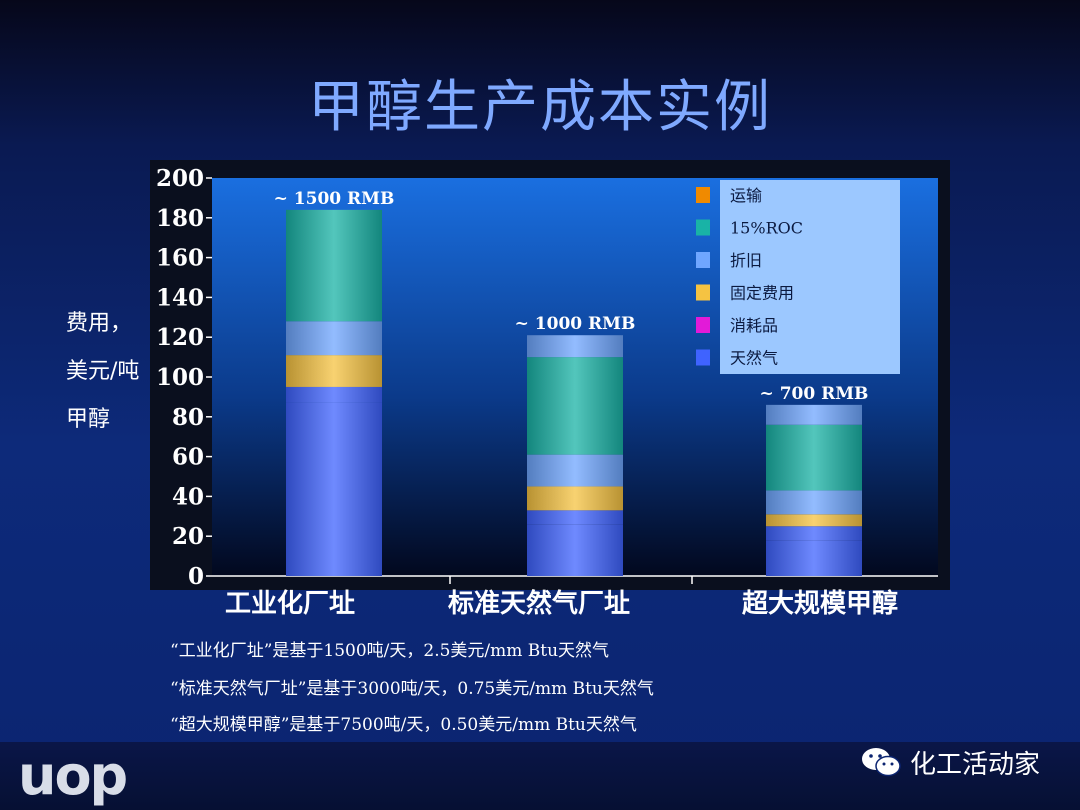 This screenshot has width=1080, height=810. Describe the element at coordinates (196, 576) in the screenshot. I see `y-tick-label: 0` at that location.